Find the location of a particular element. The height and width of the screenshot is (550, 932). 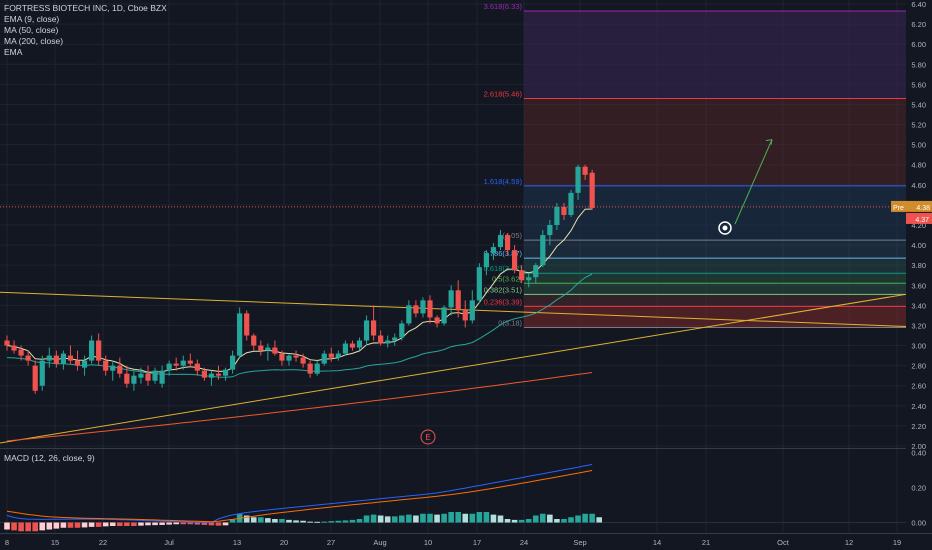

last-price-badge is located at coordinates (919, 218).